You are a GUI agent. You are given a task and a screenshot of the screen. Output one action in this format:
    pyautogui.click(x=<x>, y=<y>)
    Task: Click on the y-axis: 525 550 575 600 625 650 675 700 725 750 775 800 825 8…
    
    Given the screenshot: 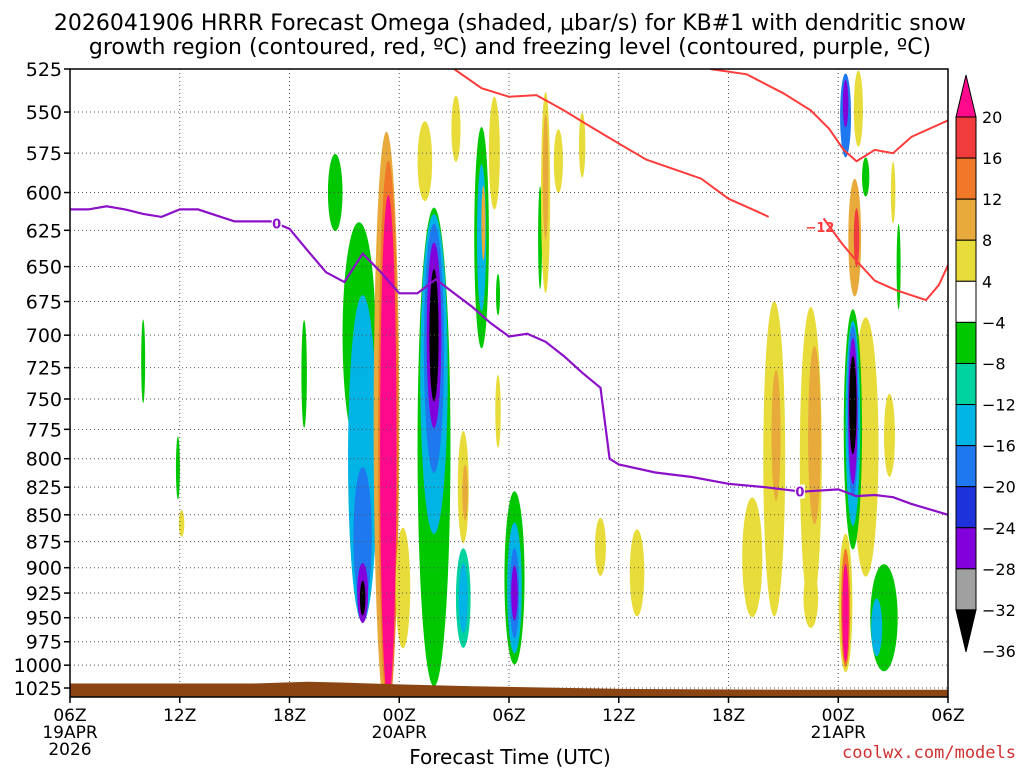 What is the action you would take?
    pyautogui.click(x=42, y=379)
    